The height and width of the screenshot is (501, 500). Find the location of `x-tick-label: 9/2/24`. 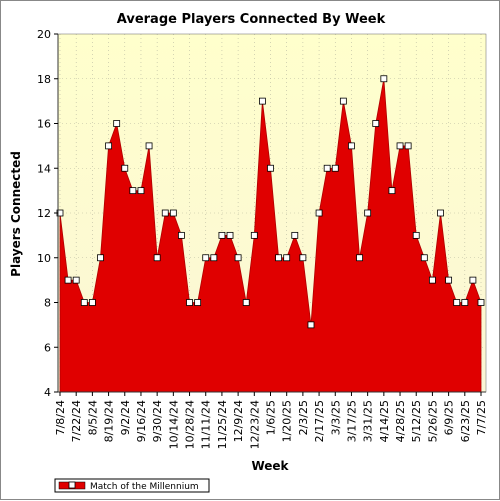

x-tick-label: 9/2/24 is located at coordinates (125, 417).